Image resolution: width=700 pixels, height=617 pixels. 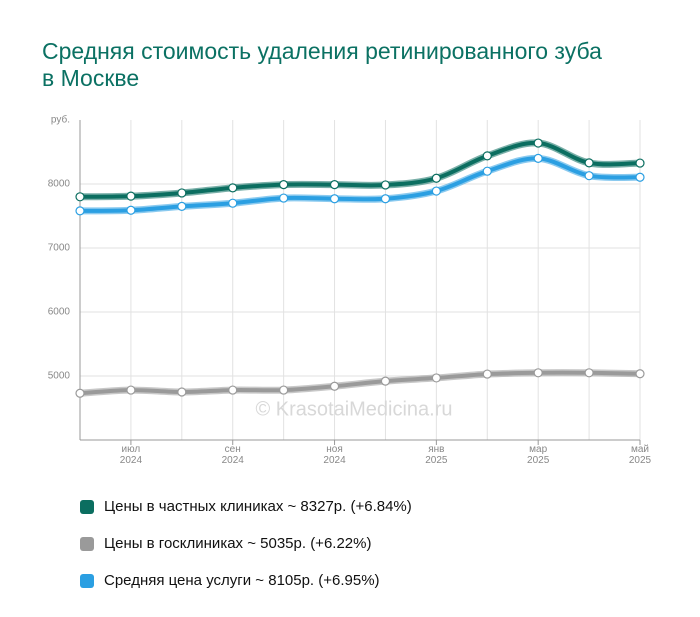 What do you see at coordinates (538, 455) in the screenshot?
I see `x-tick-label: мар 2025` at bounding box center [538, 455].